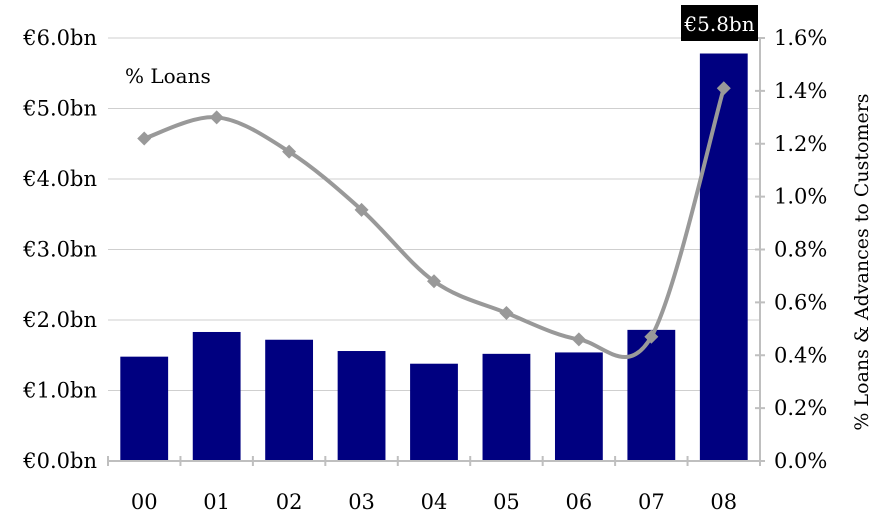  I want to click on right-axis-tick-label: 0.0%, so click(800, 461).